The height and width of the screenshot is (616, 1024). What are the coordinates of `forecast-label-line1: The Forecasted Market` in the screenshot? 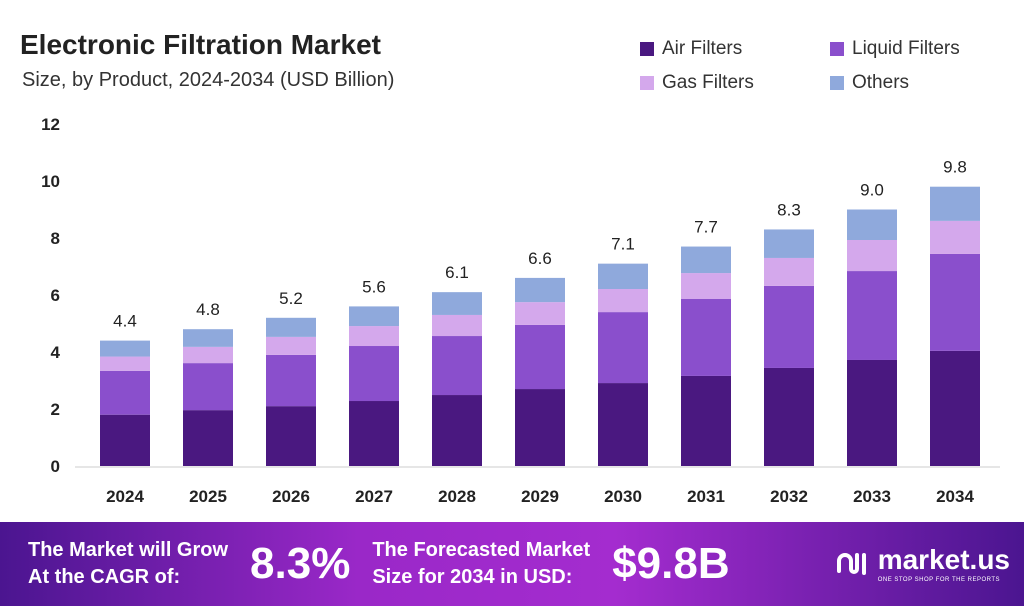 It's located at (481, 550).